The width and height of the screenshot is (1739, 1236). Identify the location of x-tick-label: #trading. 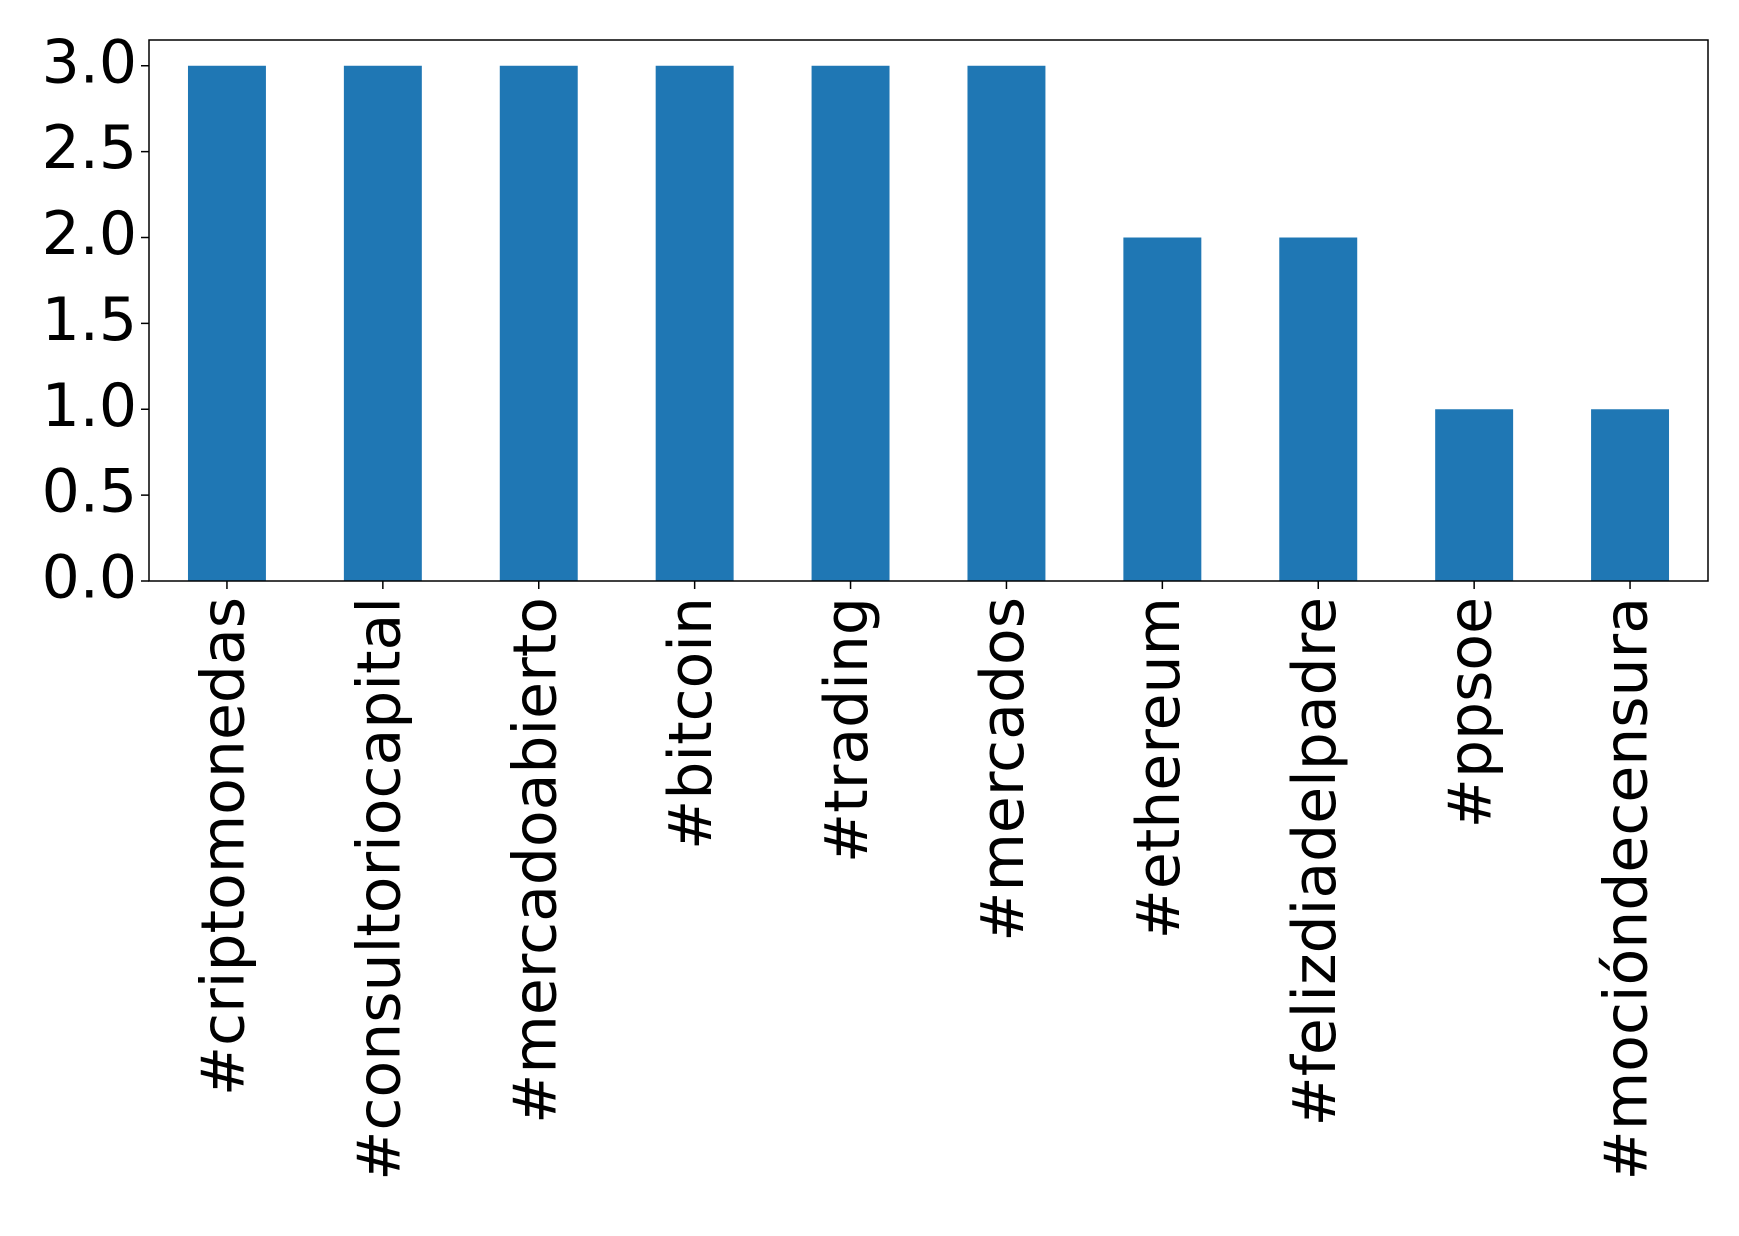
(847, 730).